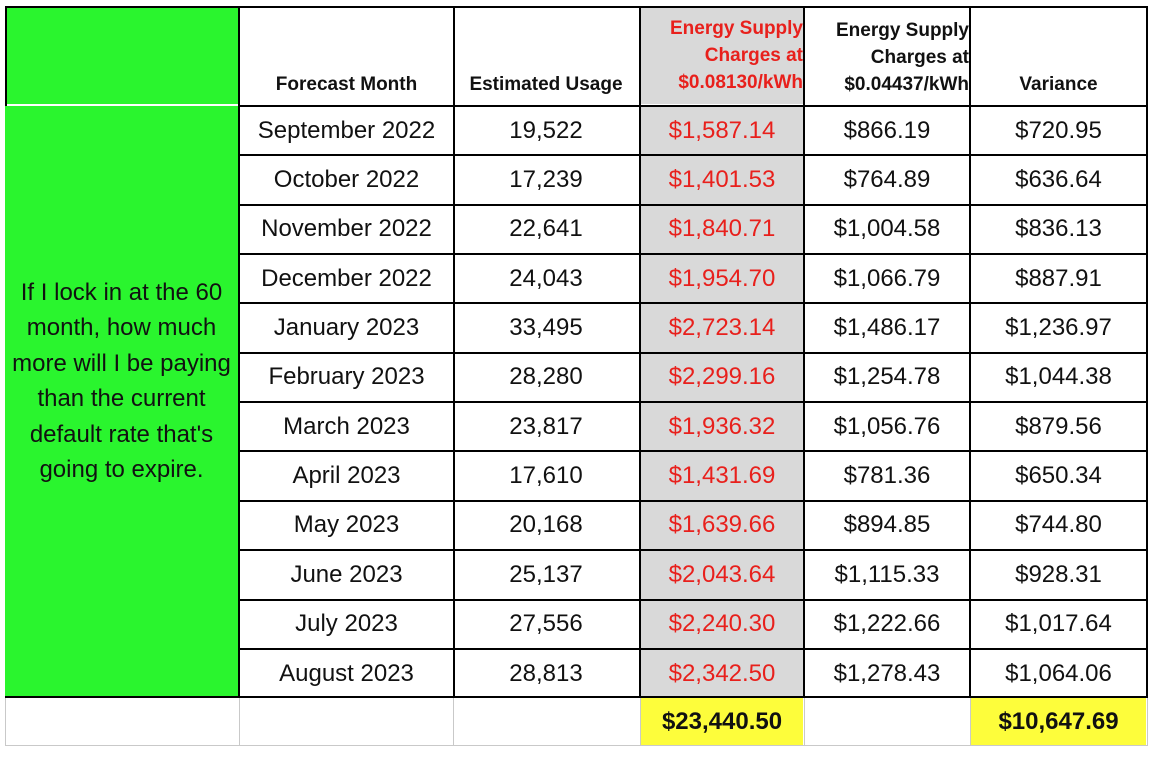 The image size is (1158, 760). What do you see at coordinates (906, 84) in the screenshot?
I see `header-rate-b-line-3: $0.04437/kWh` at bounding box center [906, 84].